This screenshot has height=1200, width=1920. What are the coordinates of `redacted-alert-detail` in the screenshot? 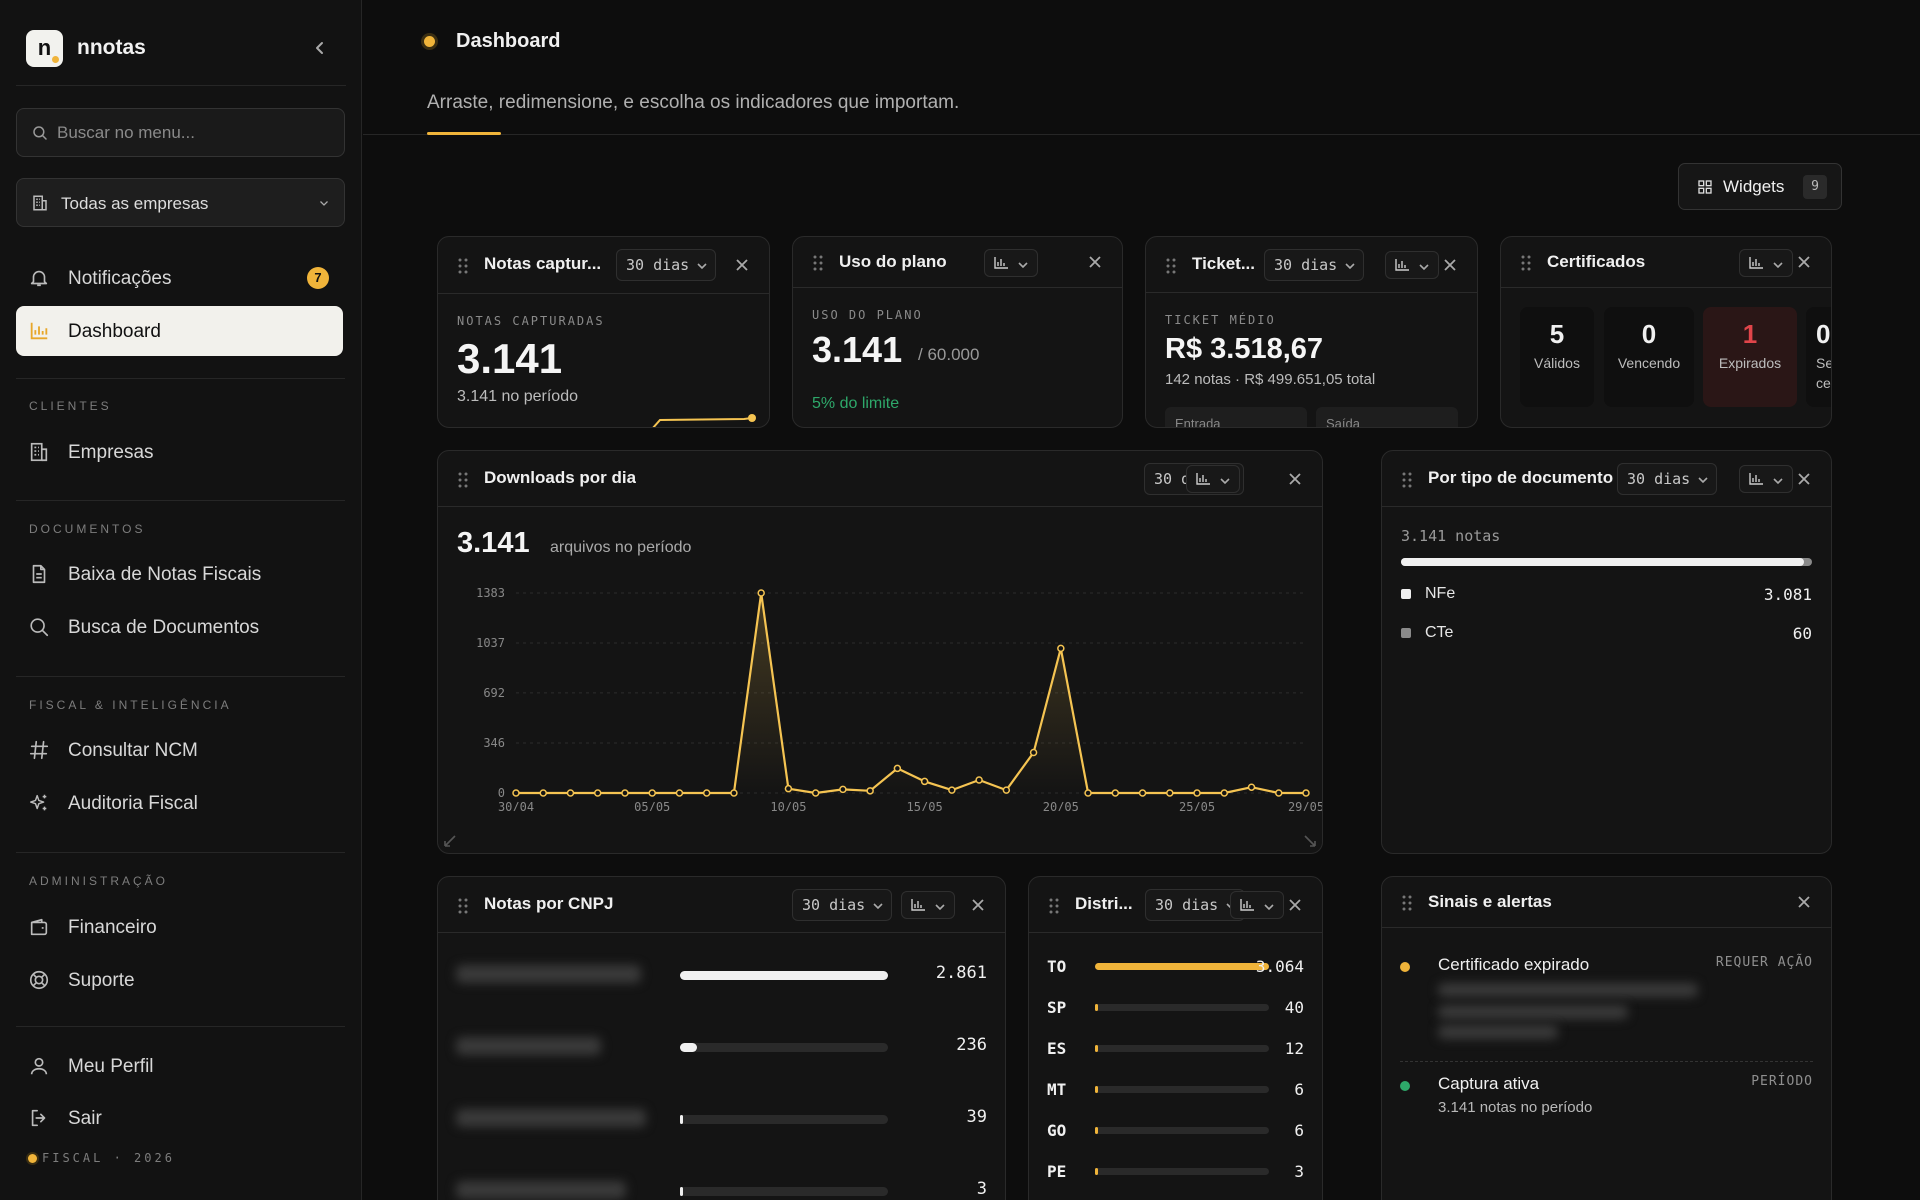 It's located at (1498, 1032).